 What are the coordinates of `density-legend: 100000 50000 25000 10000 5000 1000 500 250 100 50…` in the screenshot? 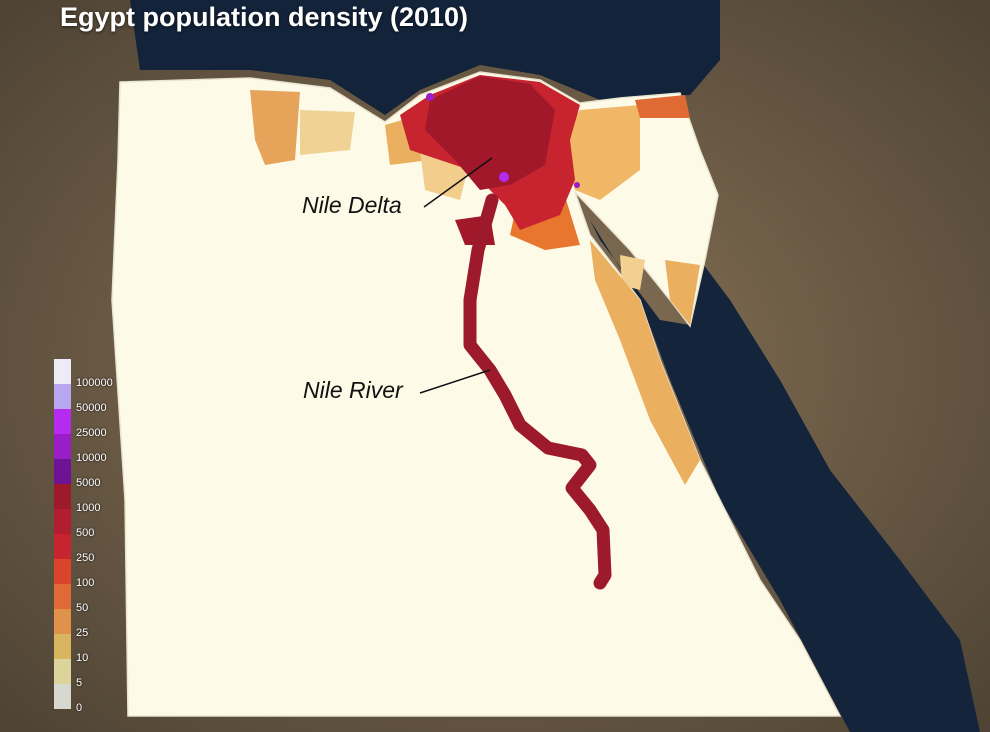 It's located at (83, 536).